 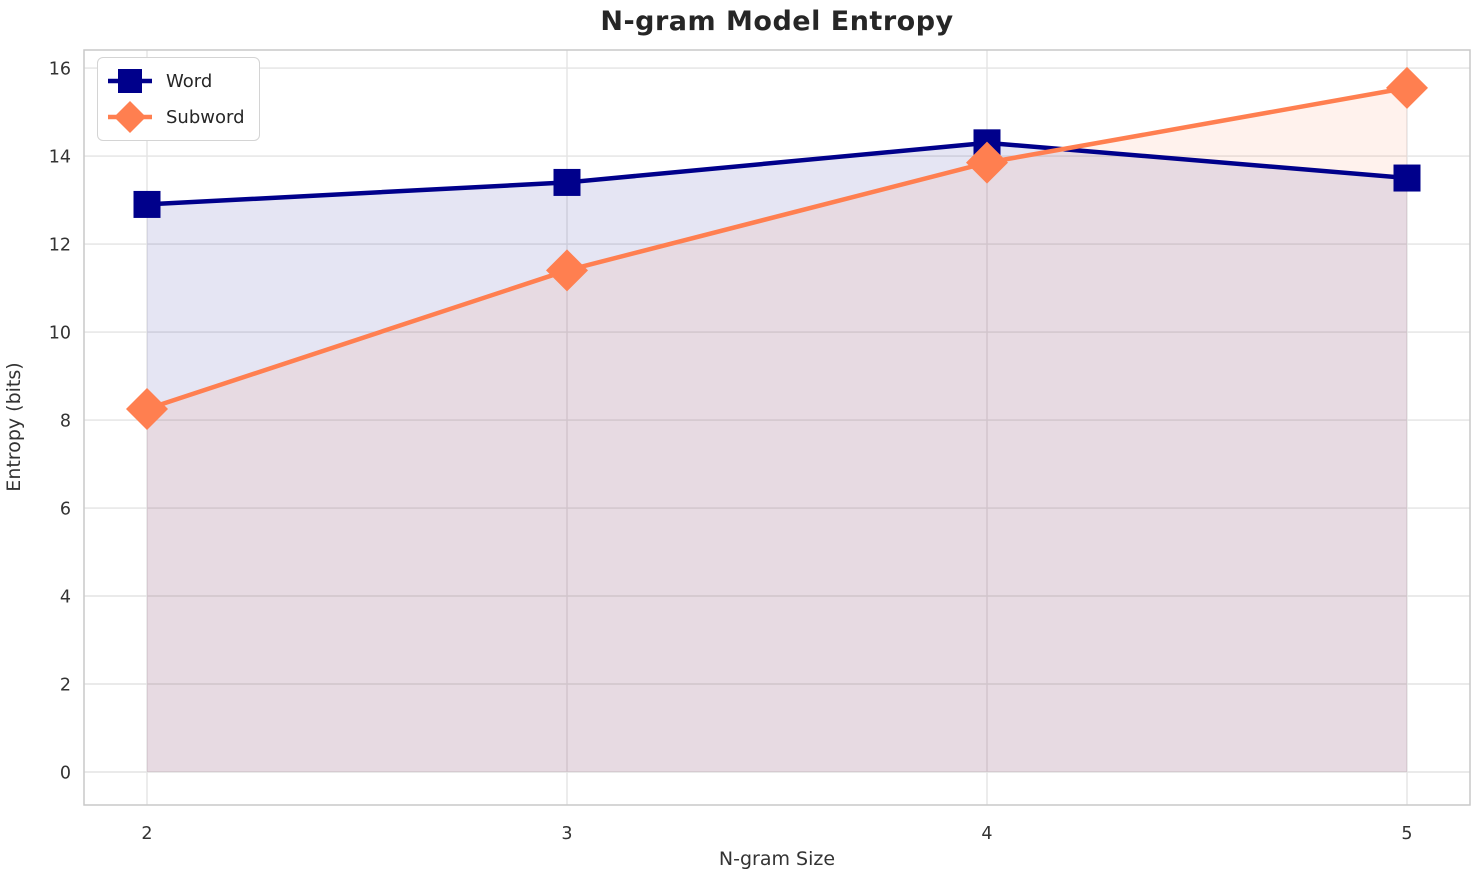 I want to click on y-axis-label: Entropy (bits), so click(x=14, y=427).